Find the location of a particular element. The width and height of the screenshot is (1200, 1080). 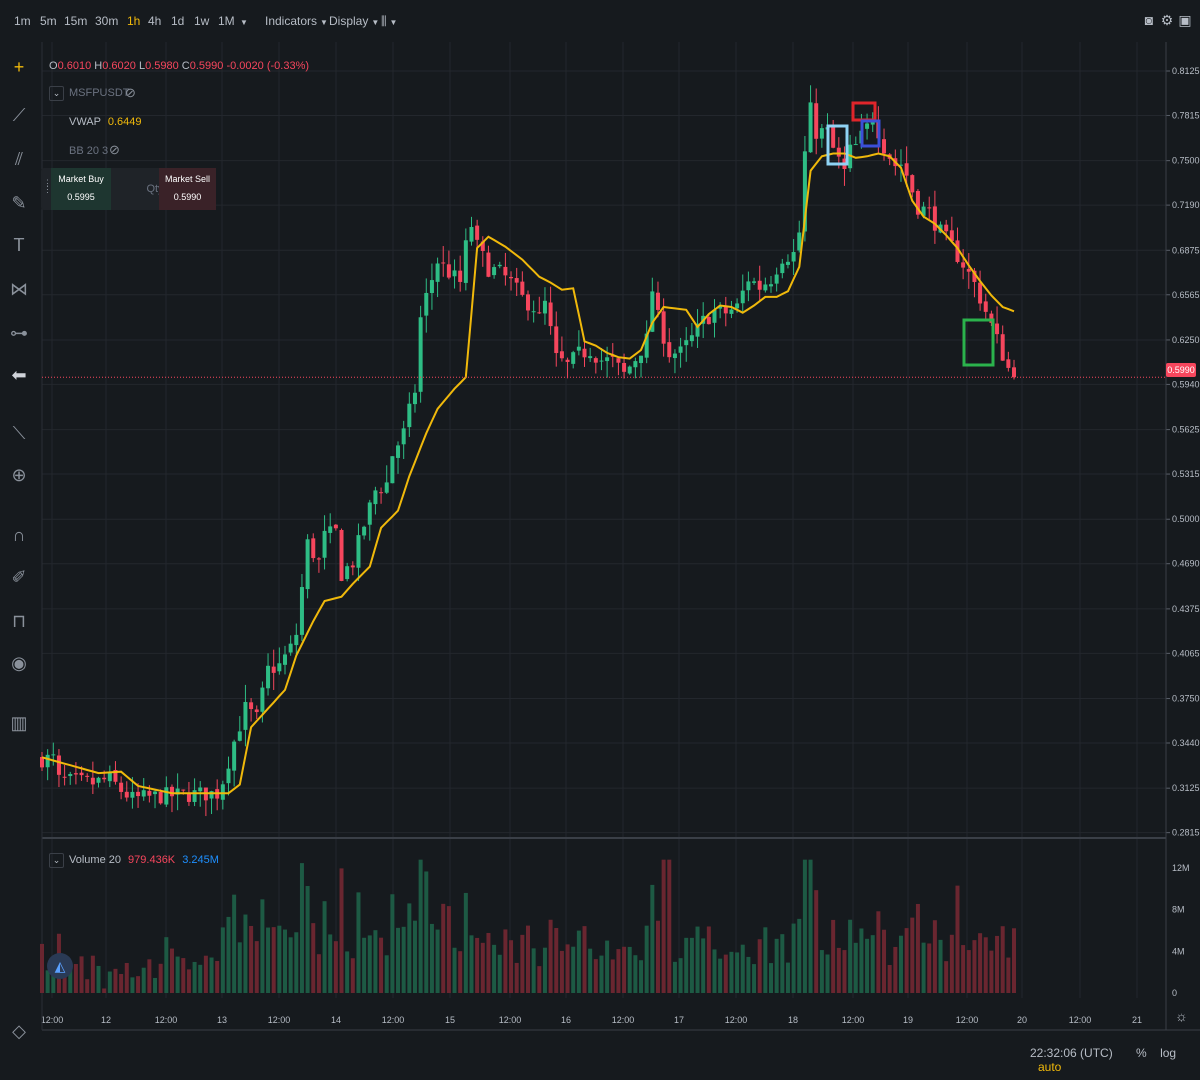

arrow-left-icon: ⬅ is located at coordinates (19, 375).